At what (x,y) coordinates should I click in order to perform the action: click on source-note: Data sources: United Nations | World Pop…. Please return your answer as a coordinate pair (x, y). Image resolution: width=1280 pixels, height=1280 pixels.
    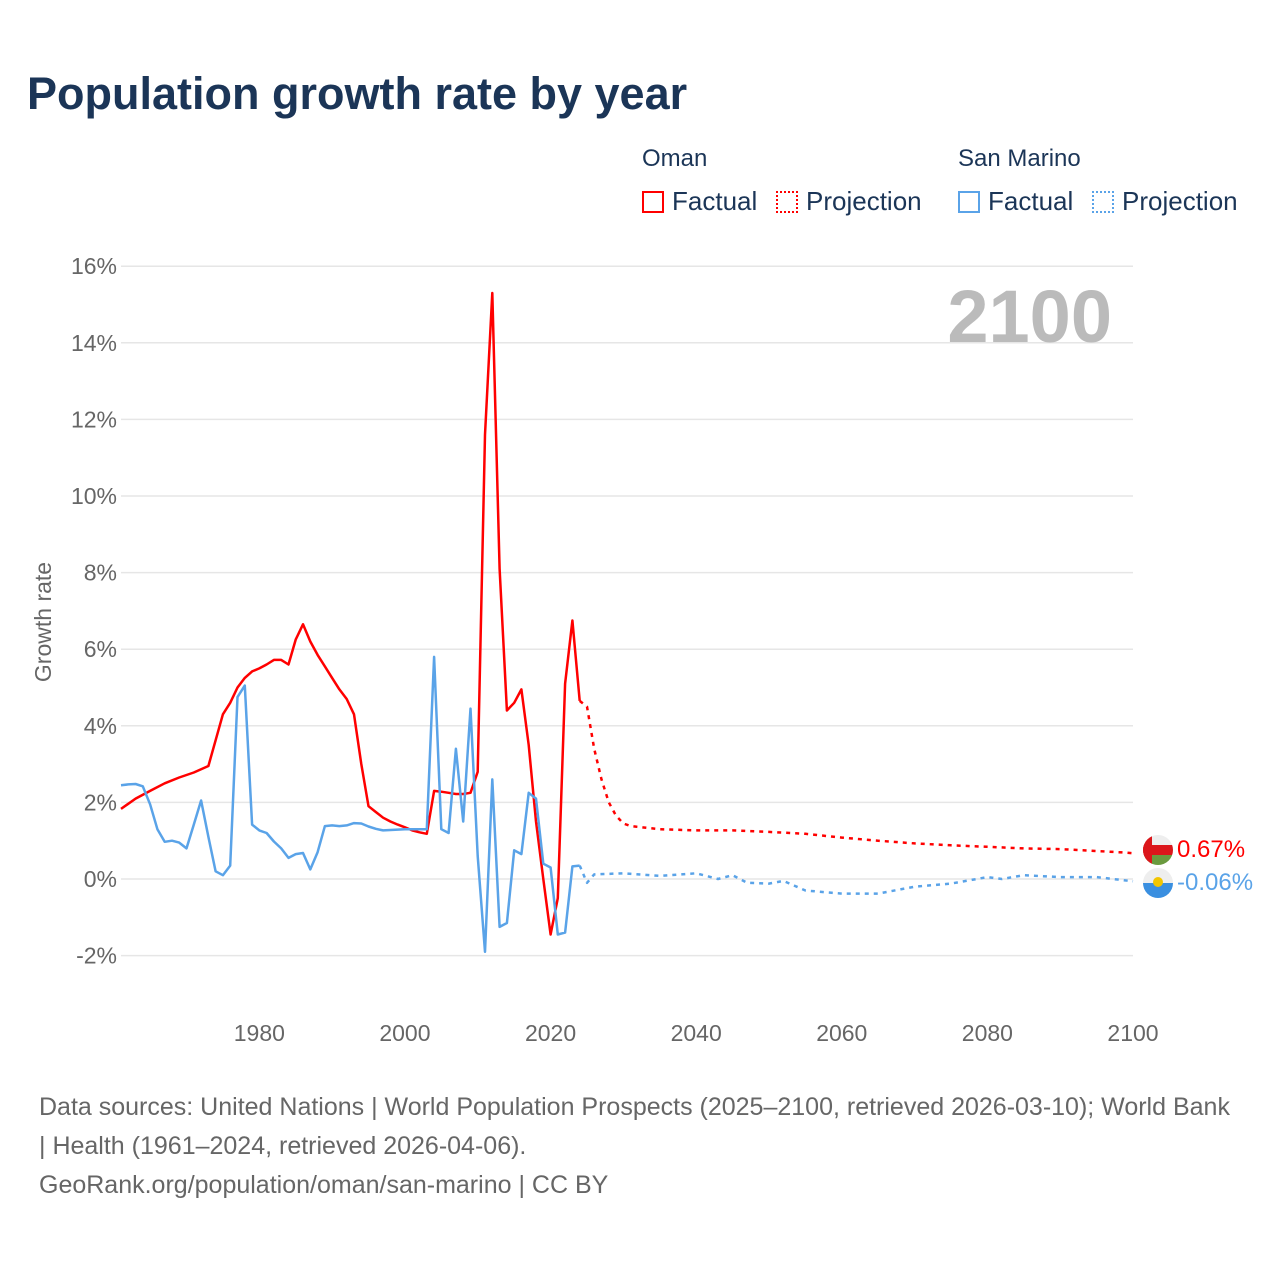
    Looking at the image, I should click on (639, 1146).